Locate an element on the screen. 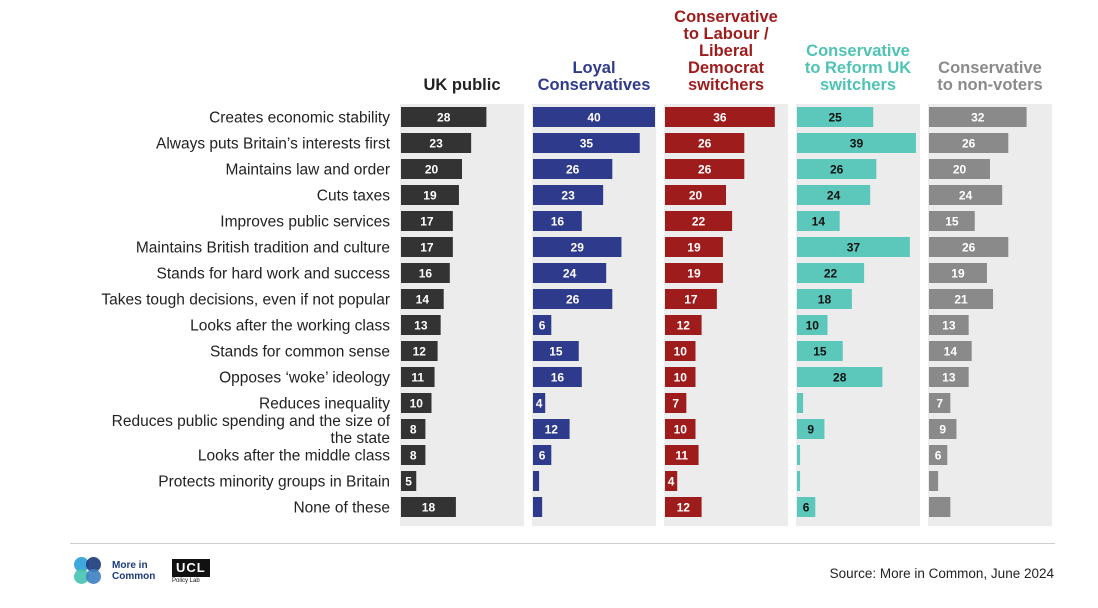  column-header-3-line-1: Conservative is located at coordinates (726, 17).